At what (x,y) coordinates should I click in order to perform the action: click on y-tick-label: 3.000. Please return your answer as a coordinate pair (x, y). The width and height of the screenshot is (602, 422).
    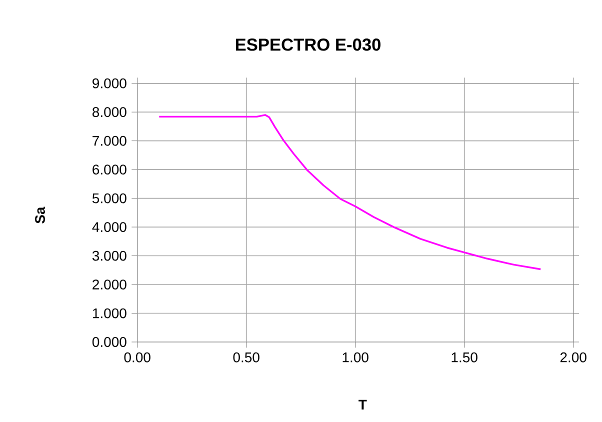
    Looking at the image, I should click on (109, 255).